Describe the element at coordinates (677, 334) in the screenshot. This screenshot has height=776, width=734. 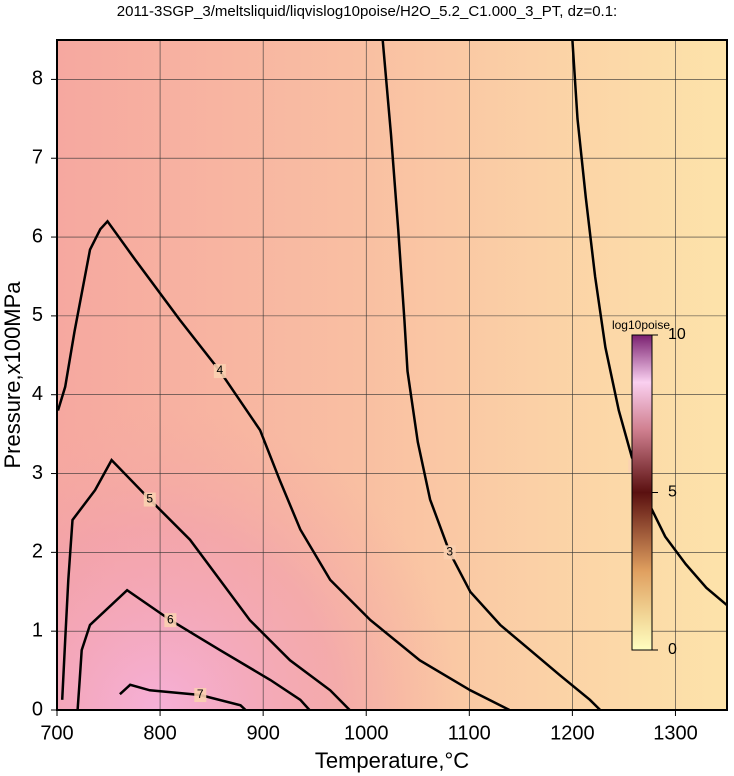
I see `colorbar-tick-label: 10` at that location.